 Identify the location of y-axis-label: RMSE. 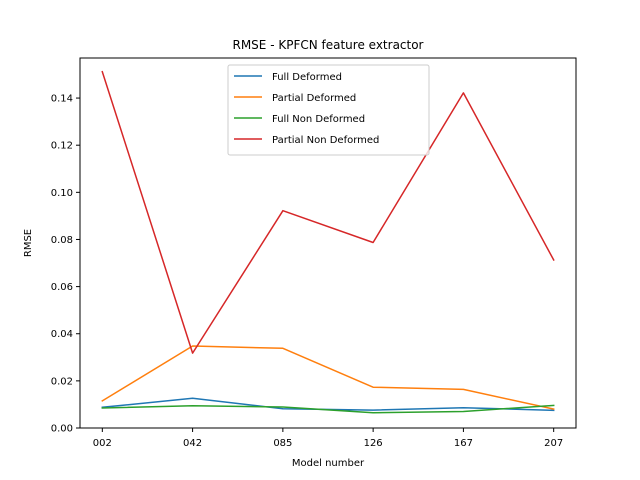
(28, 243).